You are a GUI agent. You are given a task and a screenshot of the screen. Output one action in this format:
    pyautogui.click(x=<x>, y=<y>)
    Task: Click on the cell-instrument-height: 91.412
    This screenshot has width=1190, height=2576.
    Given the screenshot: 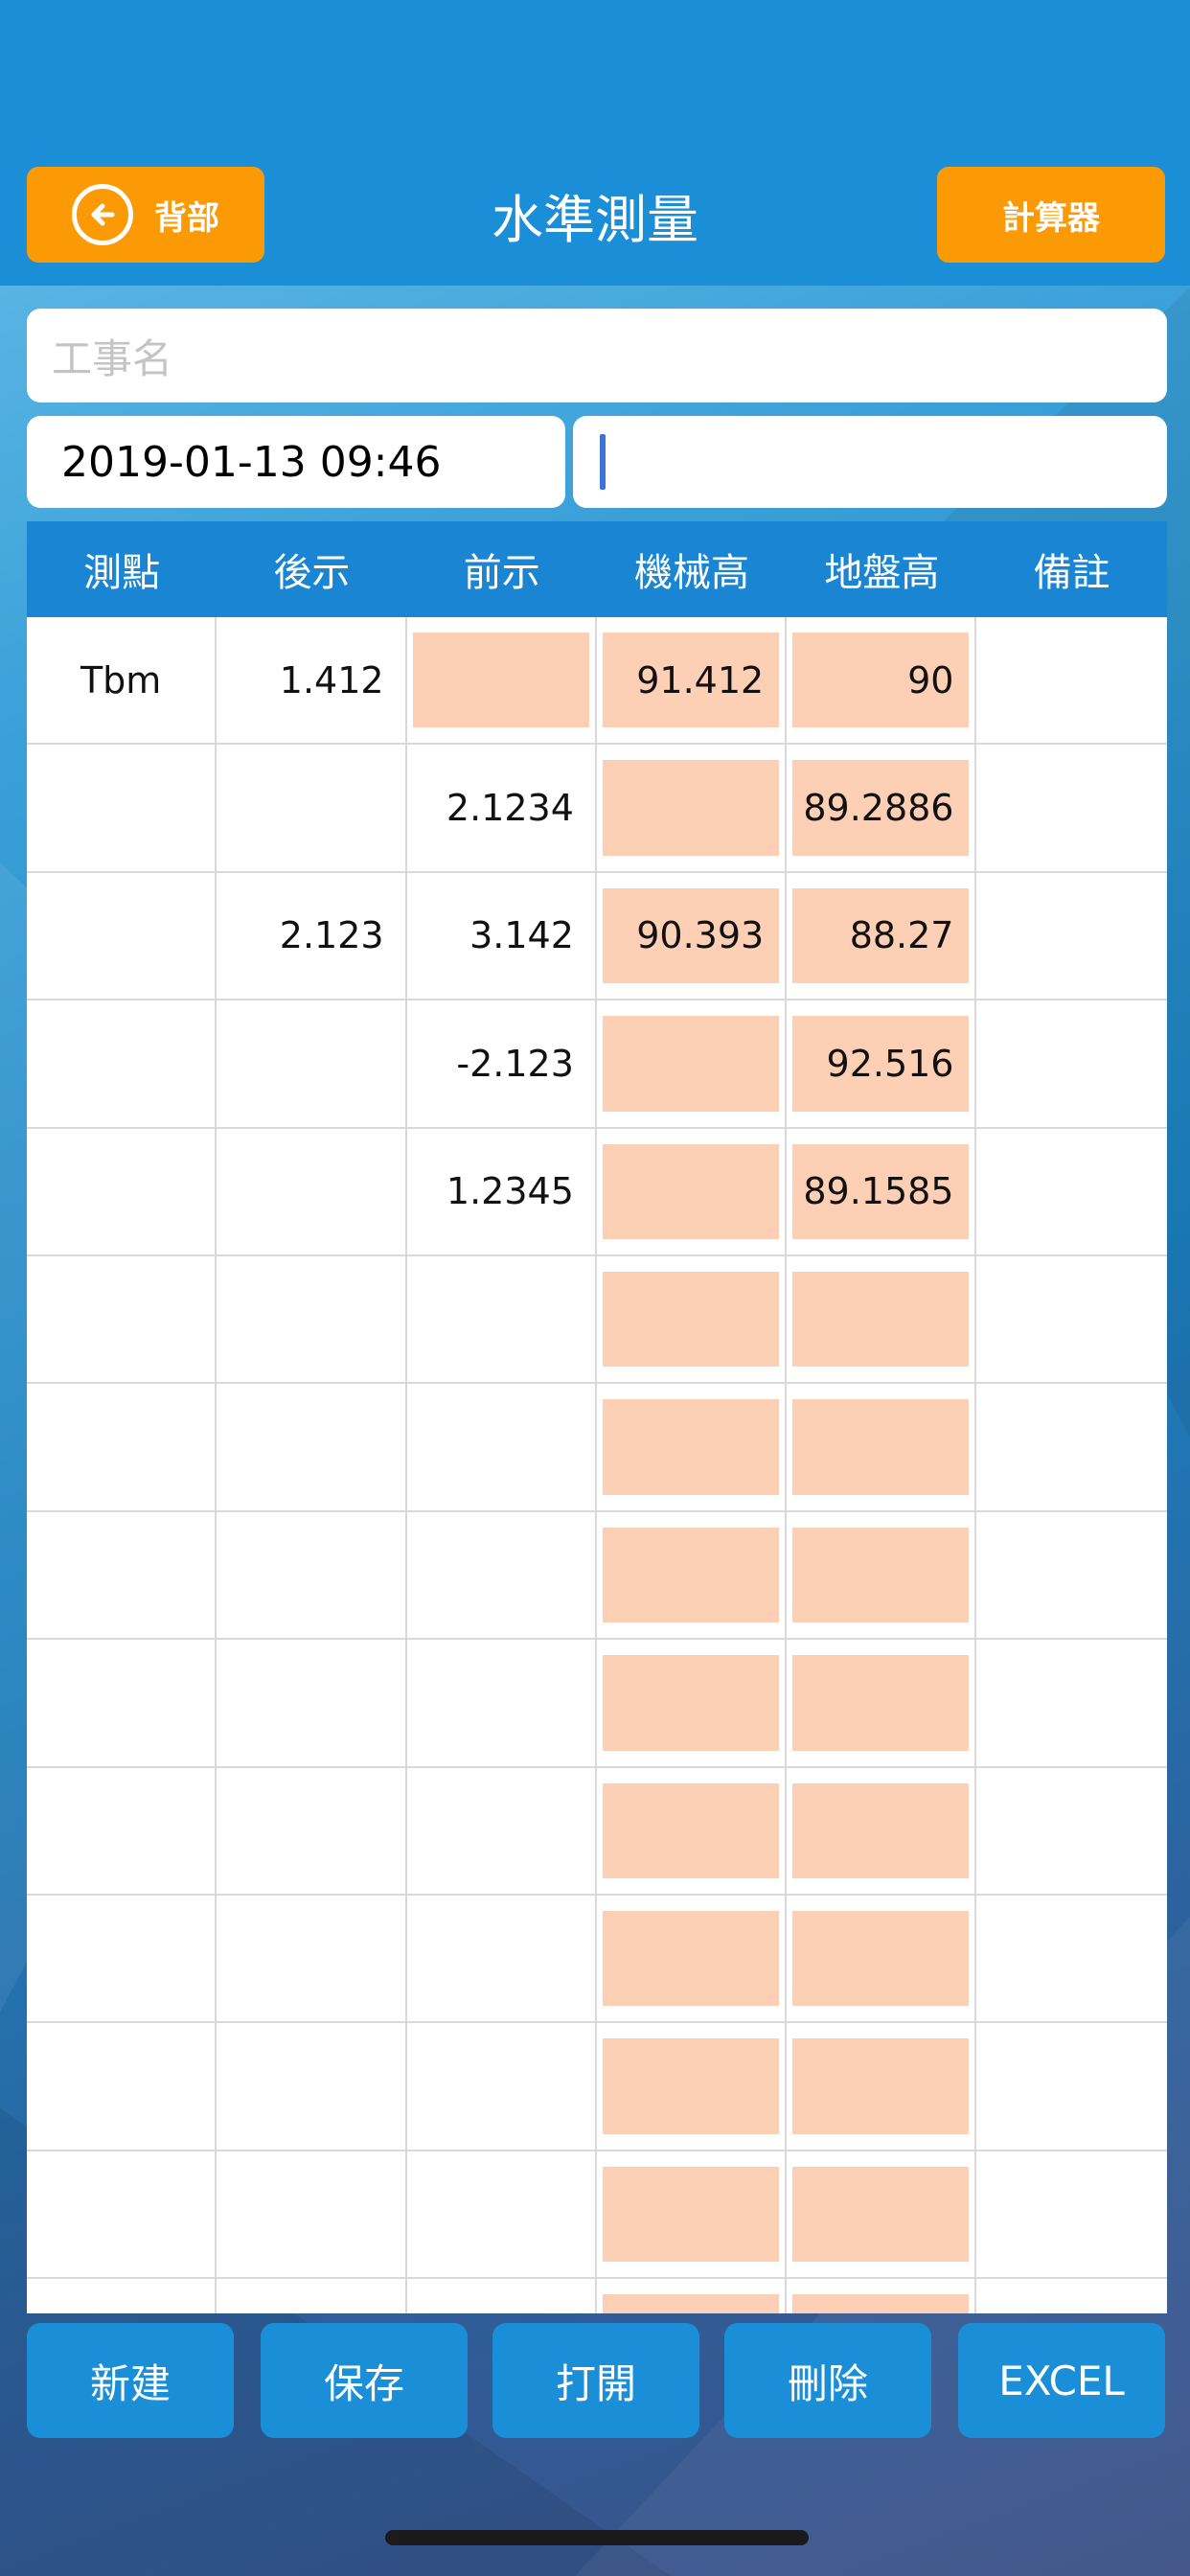 What is the action you would take?
    pyautogui.click(x=693, y=680)
    